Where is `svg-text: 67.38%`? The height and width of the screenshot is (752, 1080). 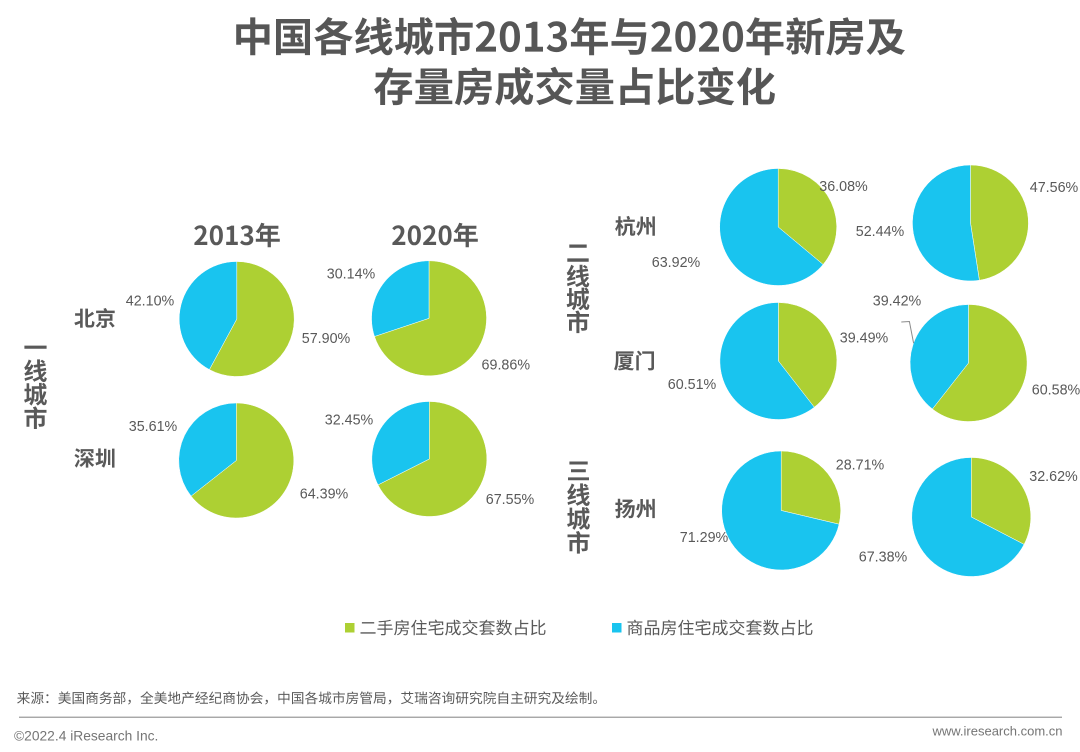
svg-text: 67.38% is located at coordinates (883, 558).